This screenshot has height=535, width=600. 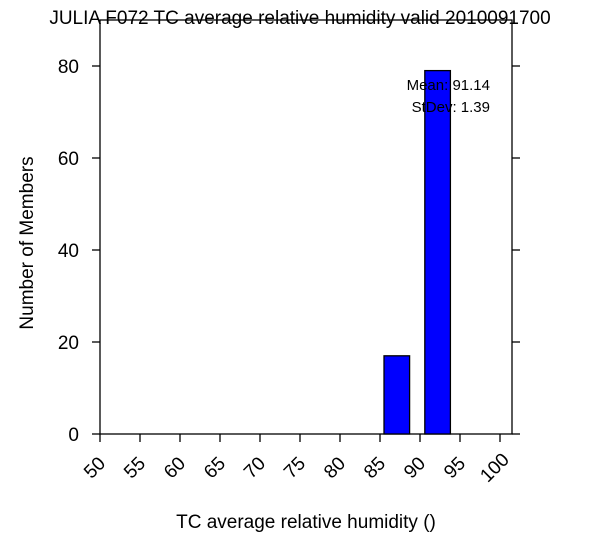 What do you see at coordinates (375, 468) in the screenshot?
I see `x-tick-label-7: 85` at bounding box center [375, 468].